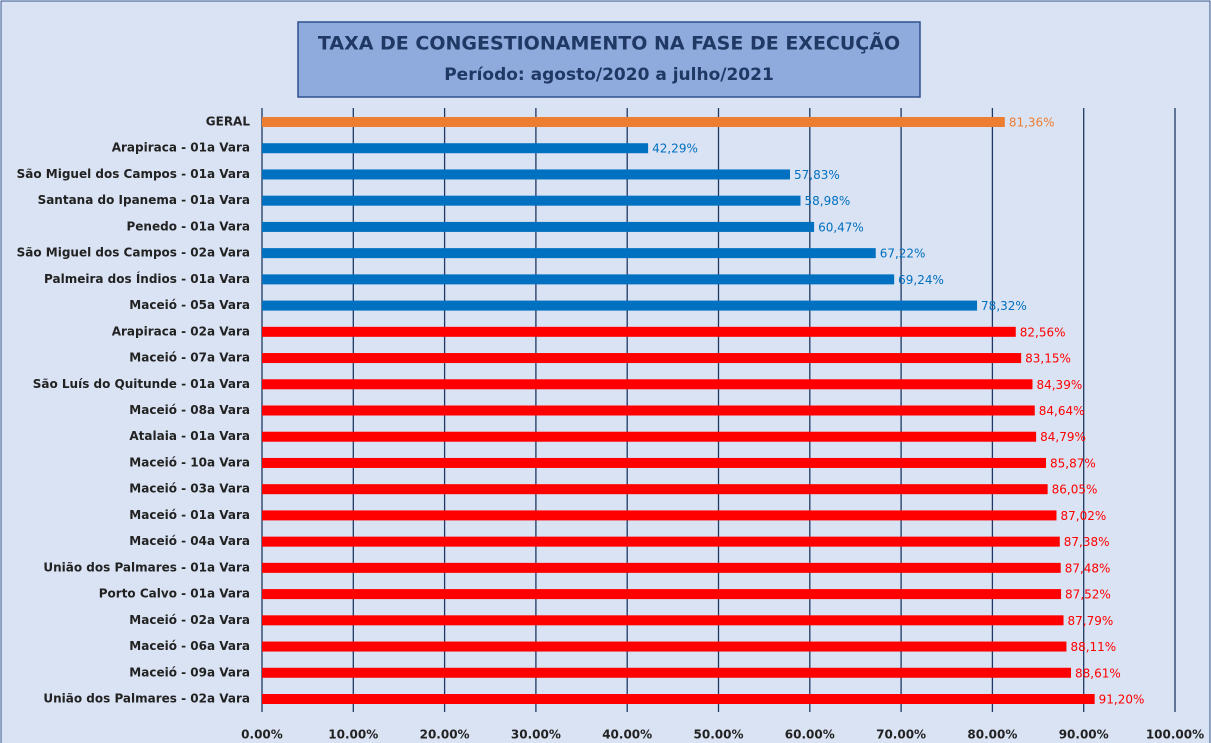 The height and width of the screenshot is (743, 1211). I want to click on category-label: Atalaia - 01a Vara, so click(189, 436).